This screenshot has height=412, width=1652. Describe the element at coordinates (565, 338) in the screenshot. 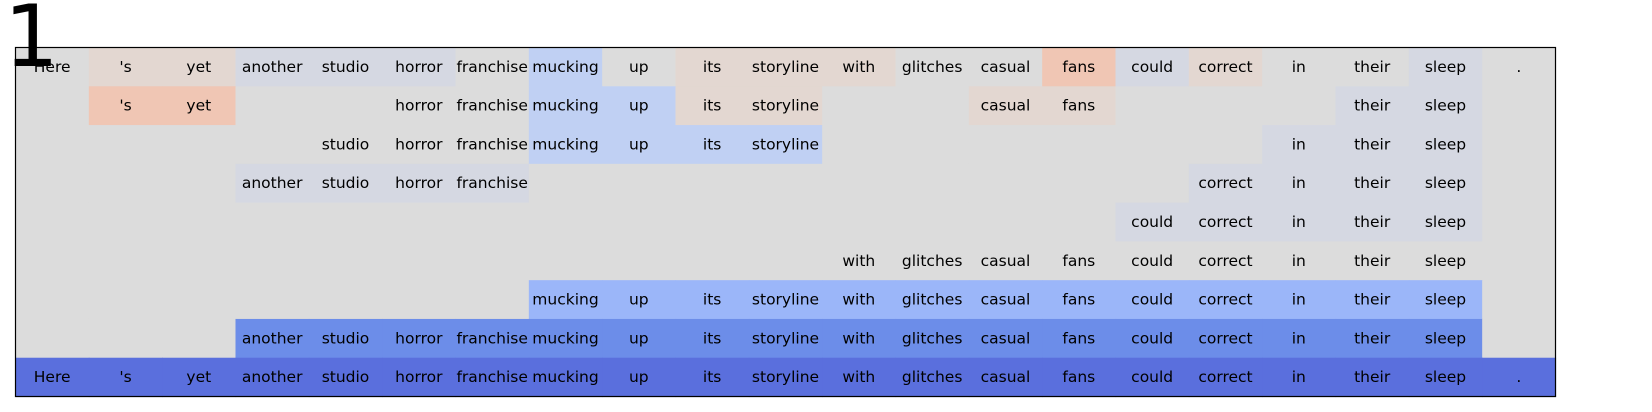

I see `token-label: mucking` at that location.